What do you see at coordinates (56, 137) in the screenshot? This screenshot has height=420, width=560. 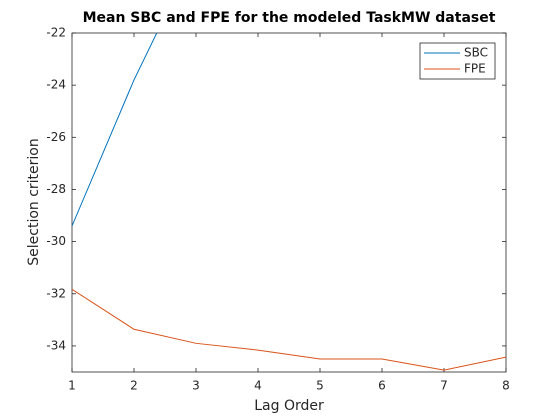 I see `y-tick-label: -26` at bounding box center [56, 137].